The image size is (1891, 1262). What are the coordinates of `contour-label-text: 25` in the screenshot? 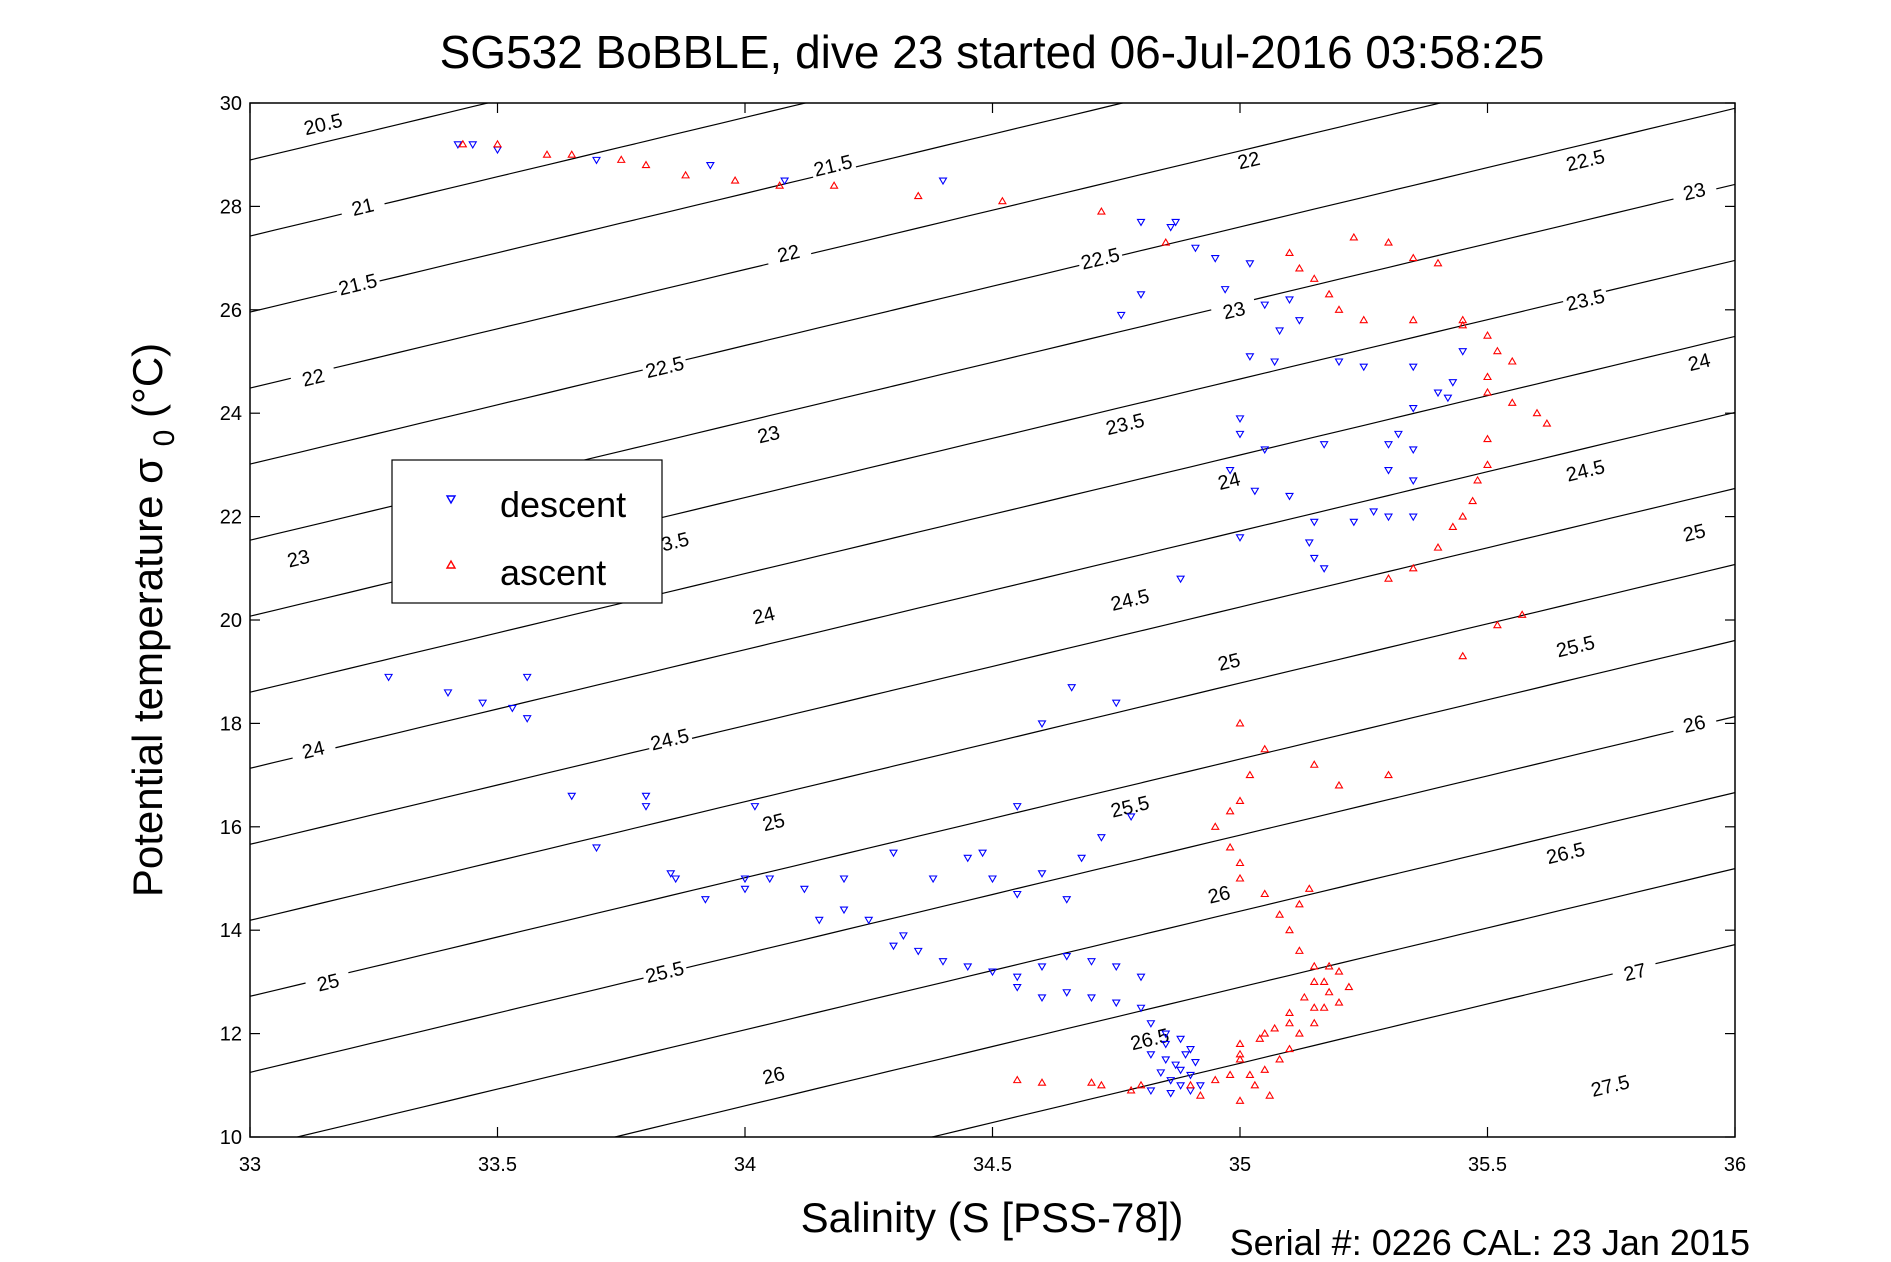 It's located at (328, 983).